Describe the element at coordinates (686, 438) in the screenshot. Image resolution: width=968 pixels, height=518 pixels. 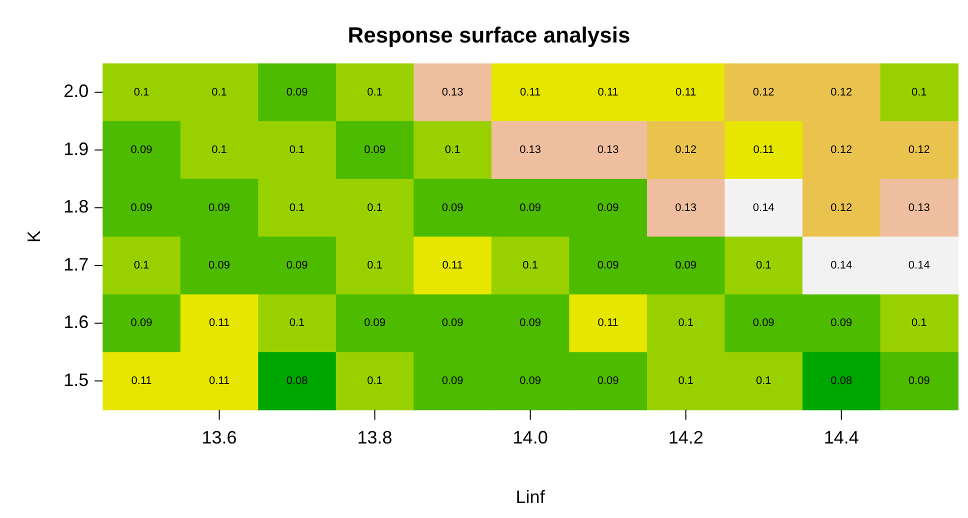
I see `x-tick-label: 14.2` at that location.